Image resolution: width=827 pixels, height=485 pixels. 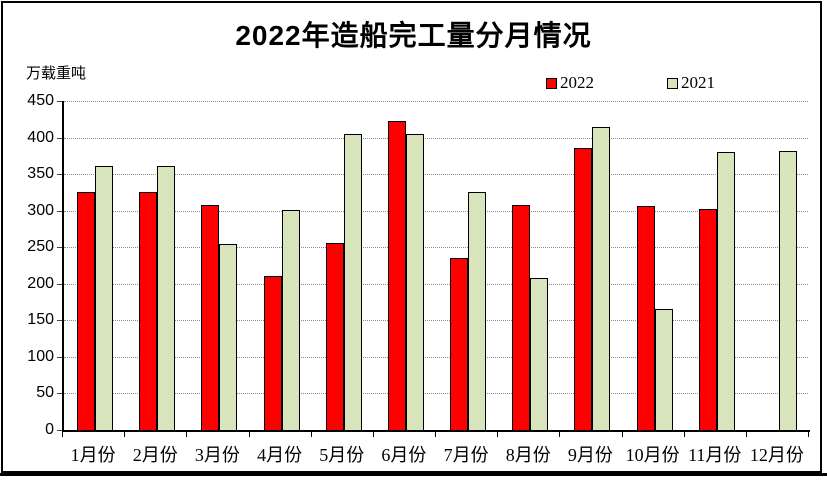 What do you see at coordinates (551, 83) in the screenshot?
I see `legend-swatch-2022` at bounding box center [551, 83].